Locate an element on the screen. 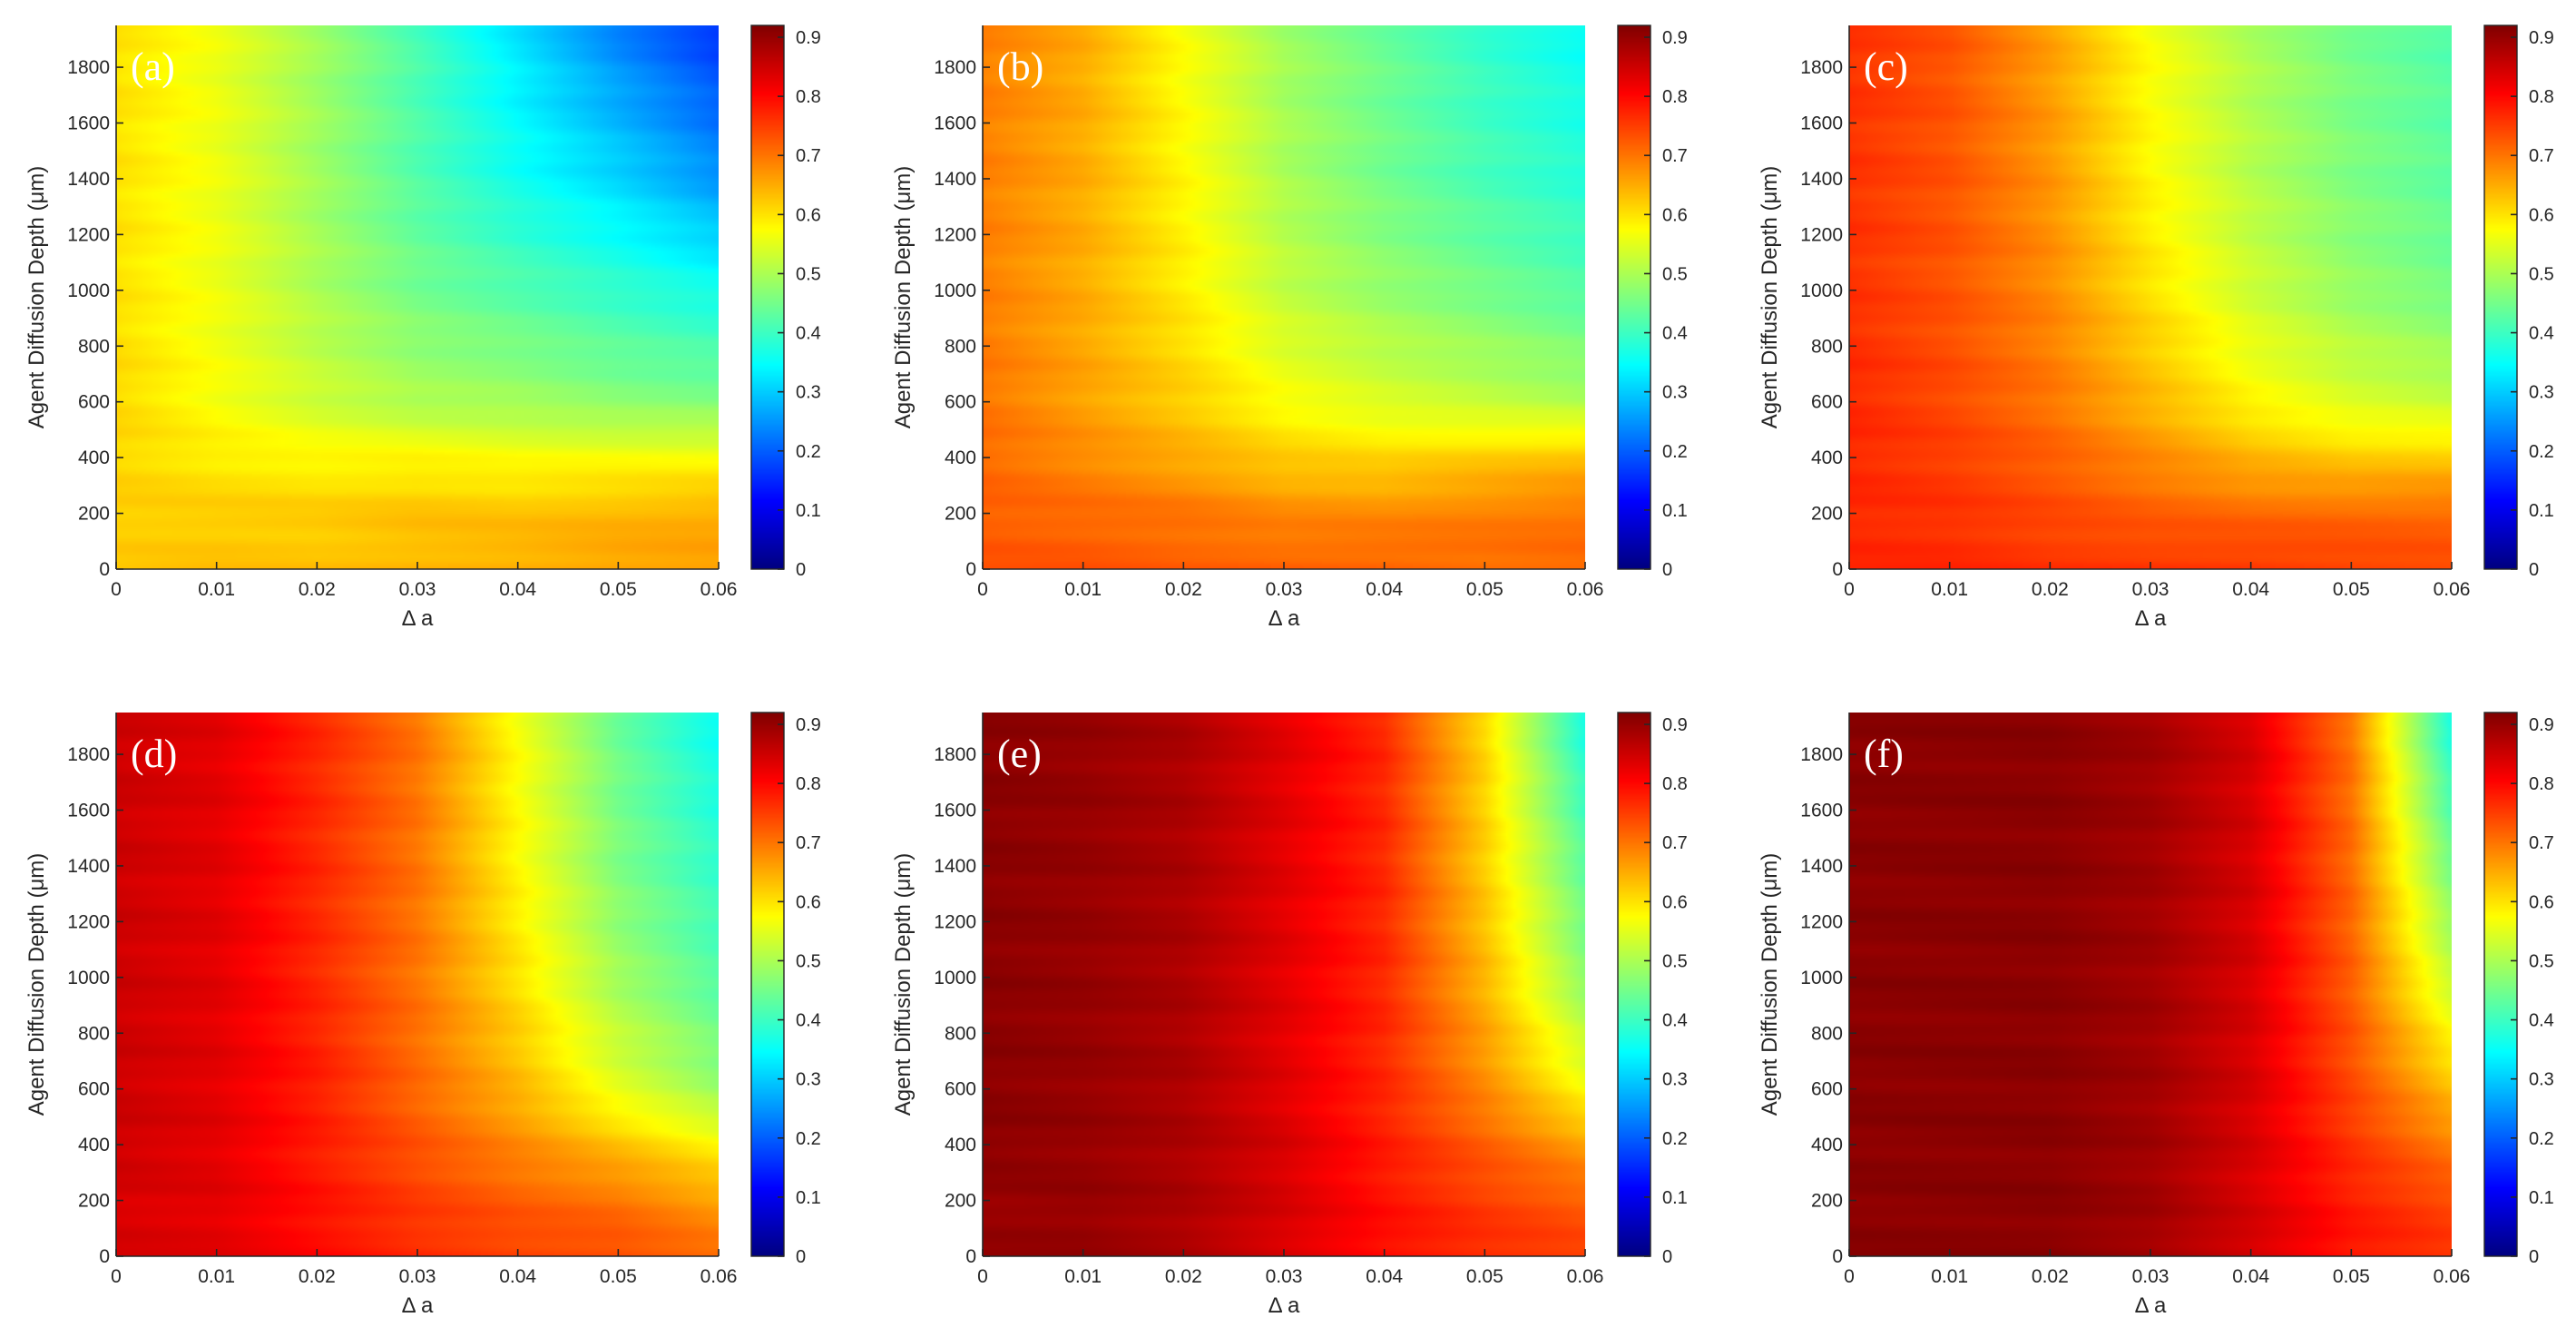 Image resolution: width=2576 pixels, height=1337 pixels. y-tick-label: 1600 is located at coordinates (1821, 811).